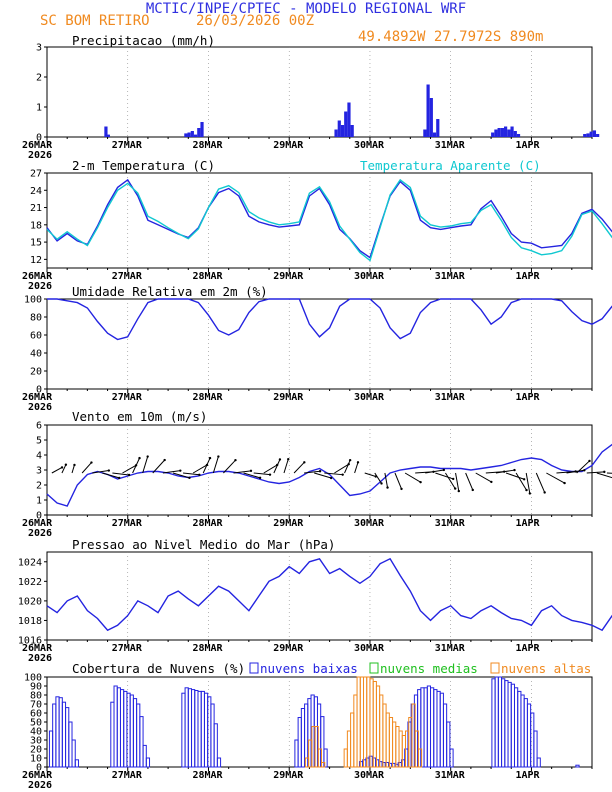 The width and height of the screenshot is (612, 792). I want to click on y-tick-label: 0, so click(39, 138).